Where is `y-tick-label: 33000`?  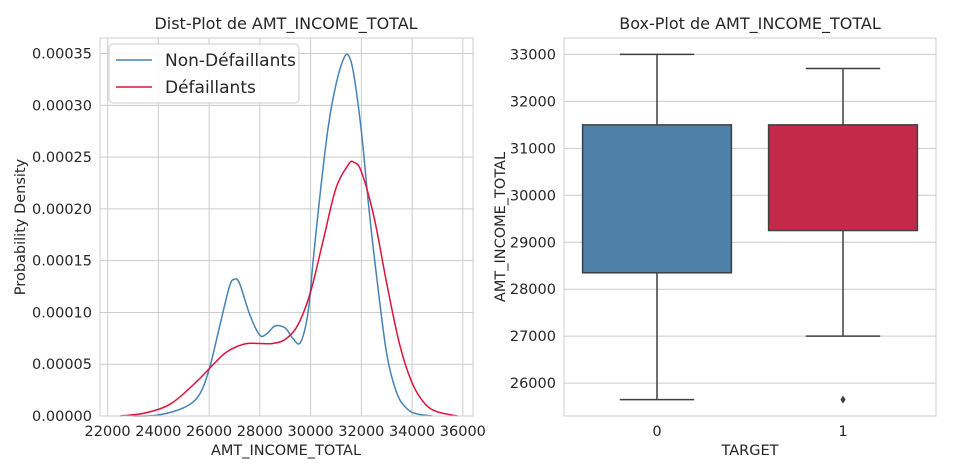
y-tick-label: 33000 is located at coordinates (533, 55).